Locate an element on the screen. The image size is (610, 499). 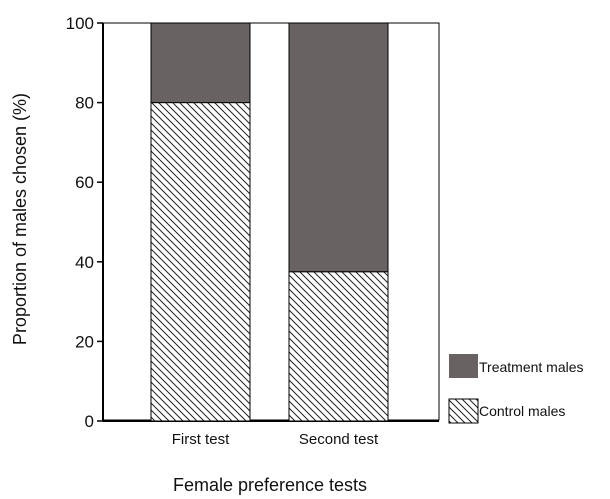
legend: Treatment males Control males is located at coordinates (516, 389).